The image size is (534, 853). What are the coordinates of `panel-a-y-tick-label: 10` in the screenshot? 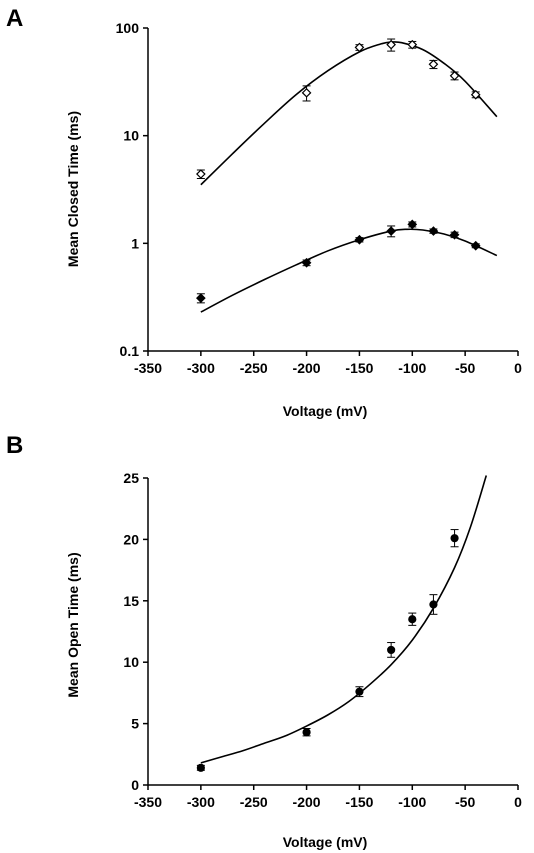 It's located at (131, 136).